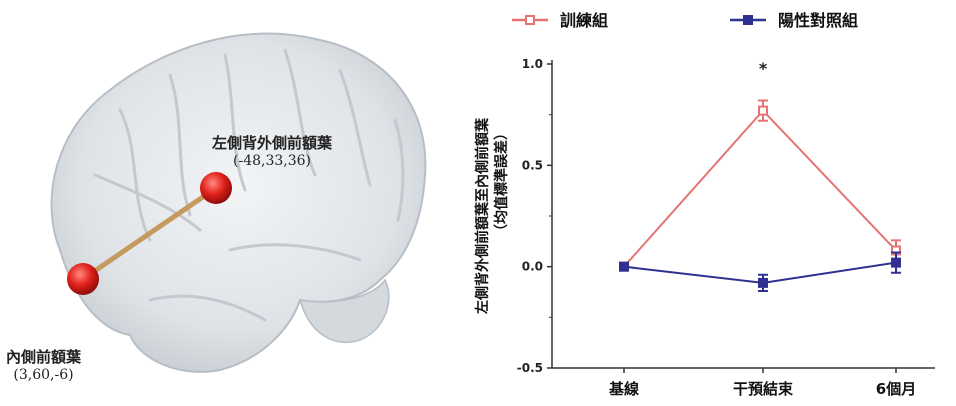  Describe the element at coordinates (43, 375) in the screenshot. I see `mpfc-coords: (3,60,-6)` at that location.